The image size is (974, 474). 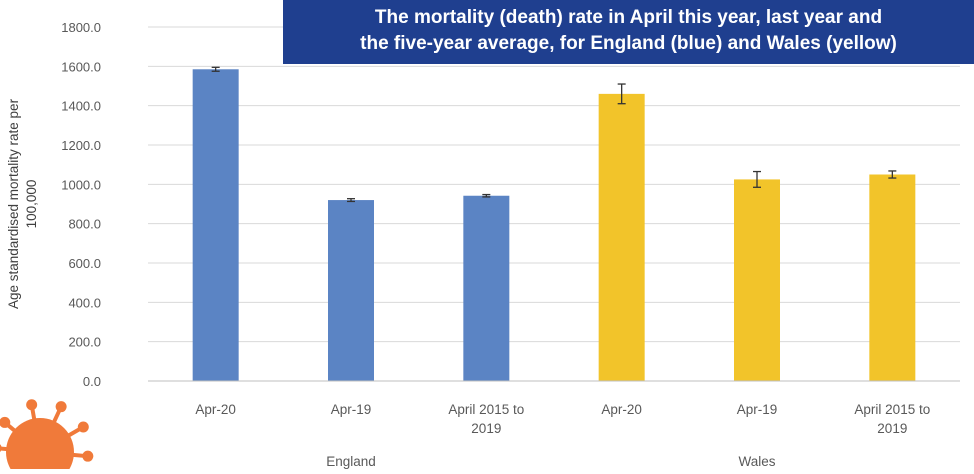 I want to click on y-tick-label: 400.0, so click(x=84, y=302).